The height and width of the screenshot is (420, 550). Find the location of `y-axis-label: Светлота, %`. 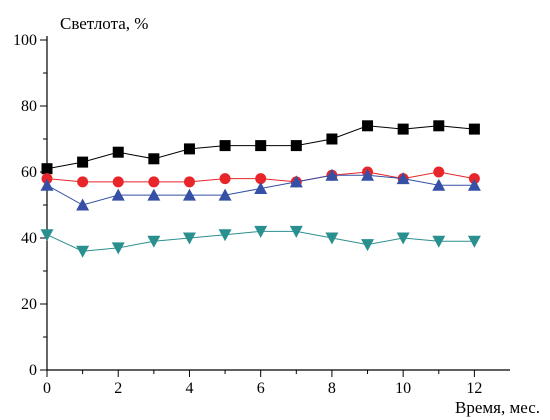

y-axis-label: Светлота, % is located at coordinates (104, 23).